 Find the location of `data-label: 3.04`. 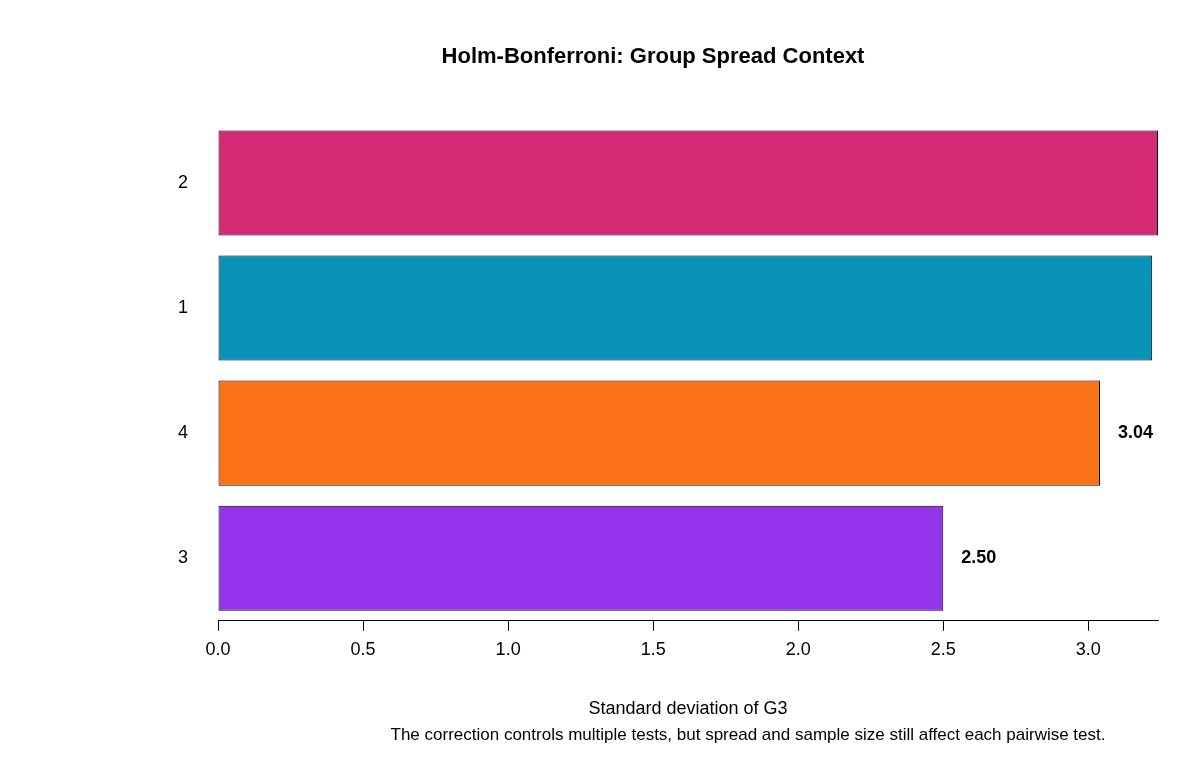

data-label: 3.04 is located at coordinates (1135, 432).